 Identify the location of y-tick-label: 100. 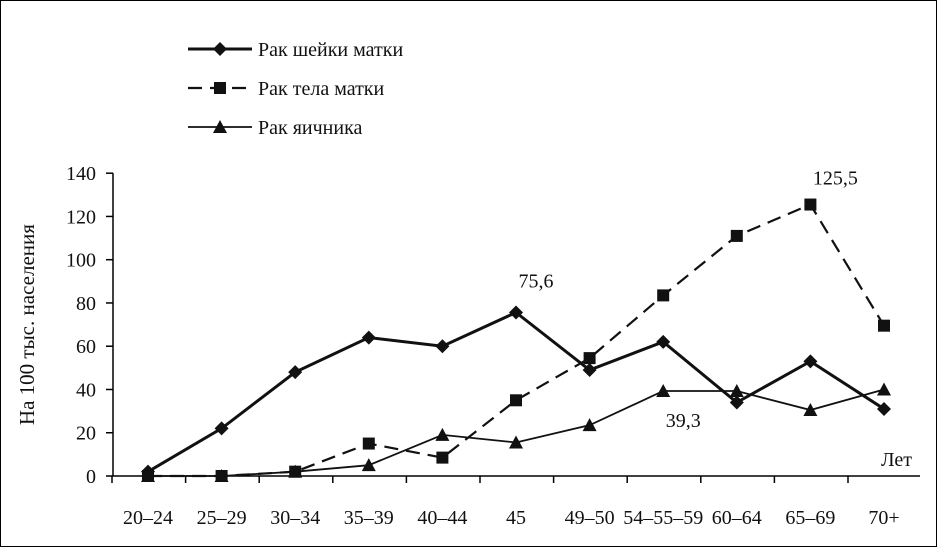
(81, 261).